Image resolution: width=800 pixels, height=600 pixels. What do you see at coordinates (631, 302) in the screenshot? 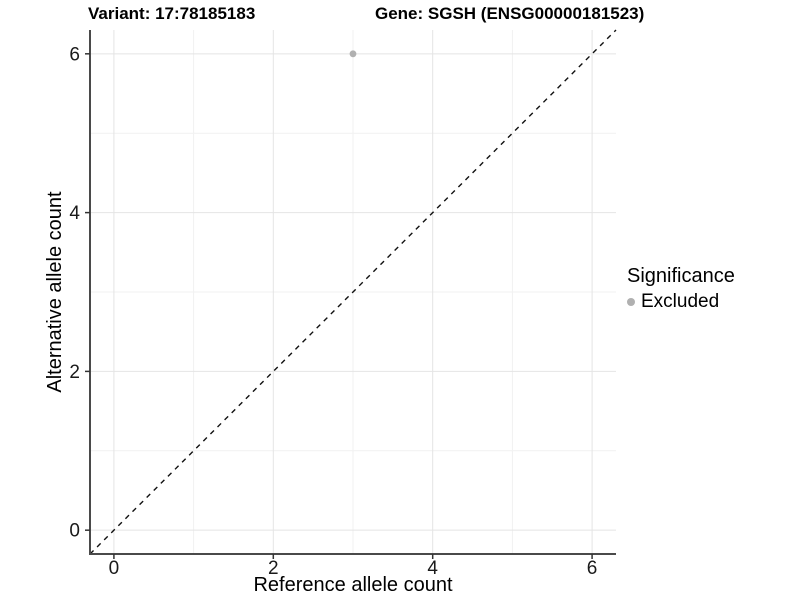
I see `legend-point-icon` at bounding box center [631, 302].